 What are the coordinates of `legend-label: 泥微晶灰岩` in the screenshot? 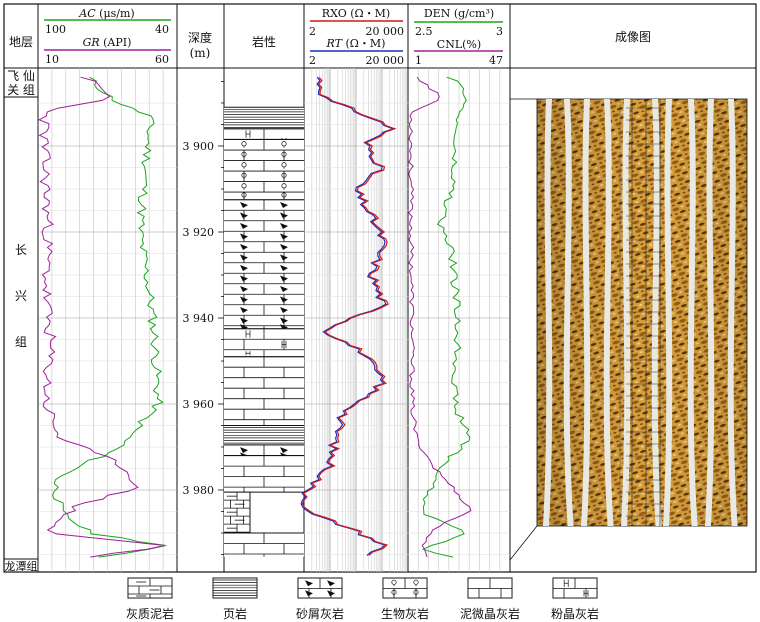 It's located at (490, 613).